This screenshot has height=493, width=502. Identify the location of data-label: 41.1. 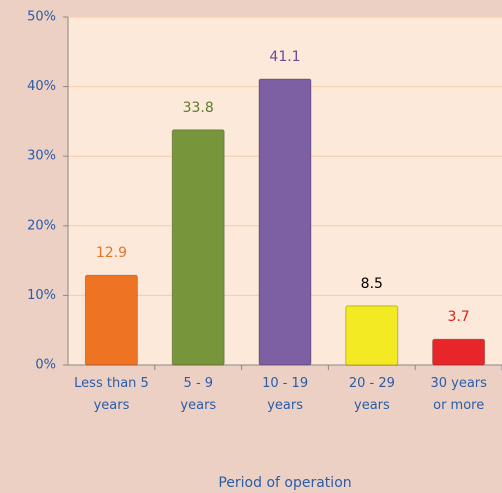
(284, 57).